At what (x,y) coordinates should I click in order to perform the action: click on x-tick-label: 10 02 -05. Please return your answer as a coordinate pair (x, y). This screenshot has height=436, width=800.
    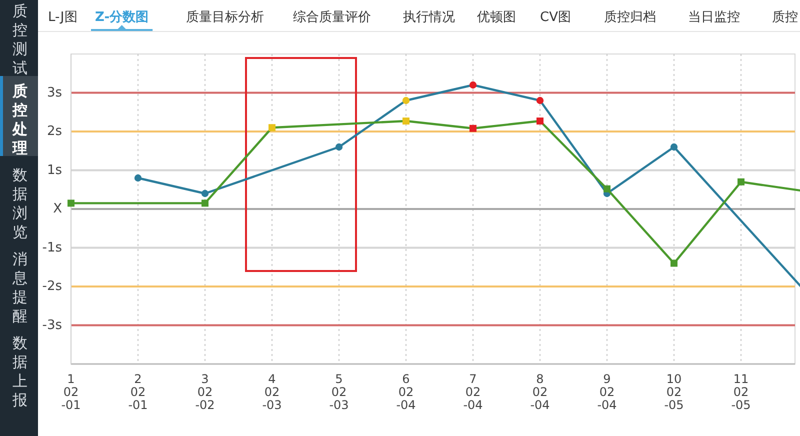
    Looking at the image, I should click on (674, 392).